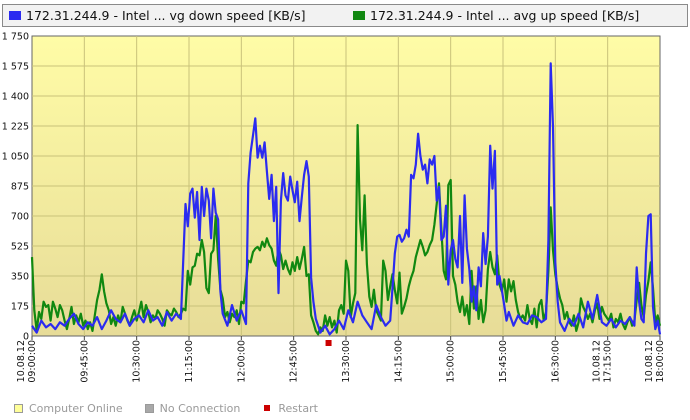 The height and width of the screenshot is (420, 690). What do you see at coordinates (359, 15) in the screenshot?
I see `legend-swatch-up` at bounding box center [359, 15].